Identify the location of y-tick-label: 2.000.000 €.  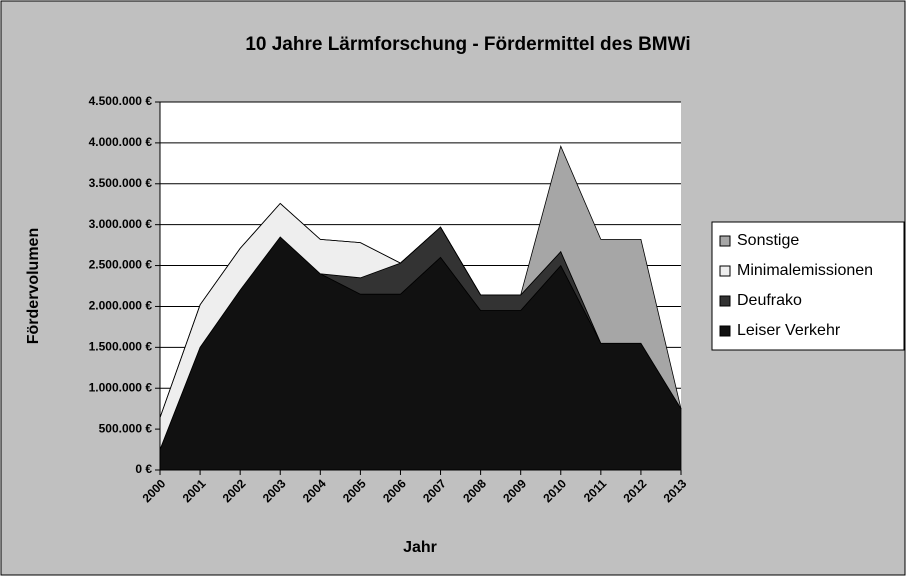
(121, 306).